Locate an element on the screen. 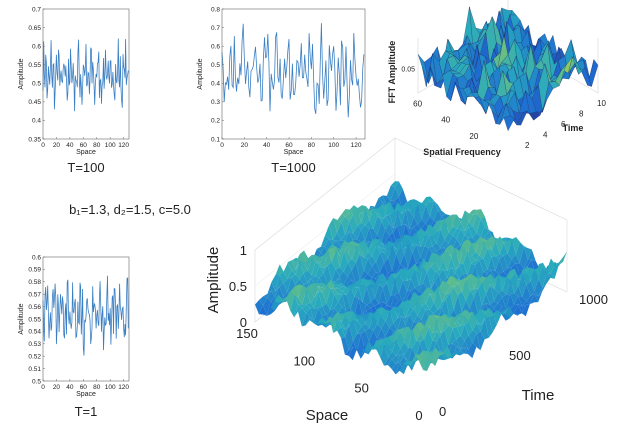 This screenshot has height=444, width=633. y-tick-label: 0.5 is located at coordinates (215, 65).